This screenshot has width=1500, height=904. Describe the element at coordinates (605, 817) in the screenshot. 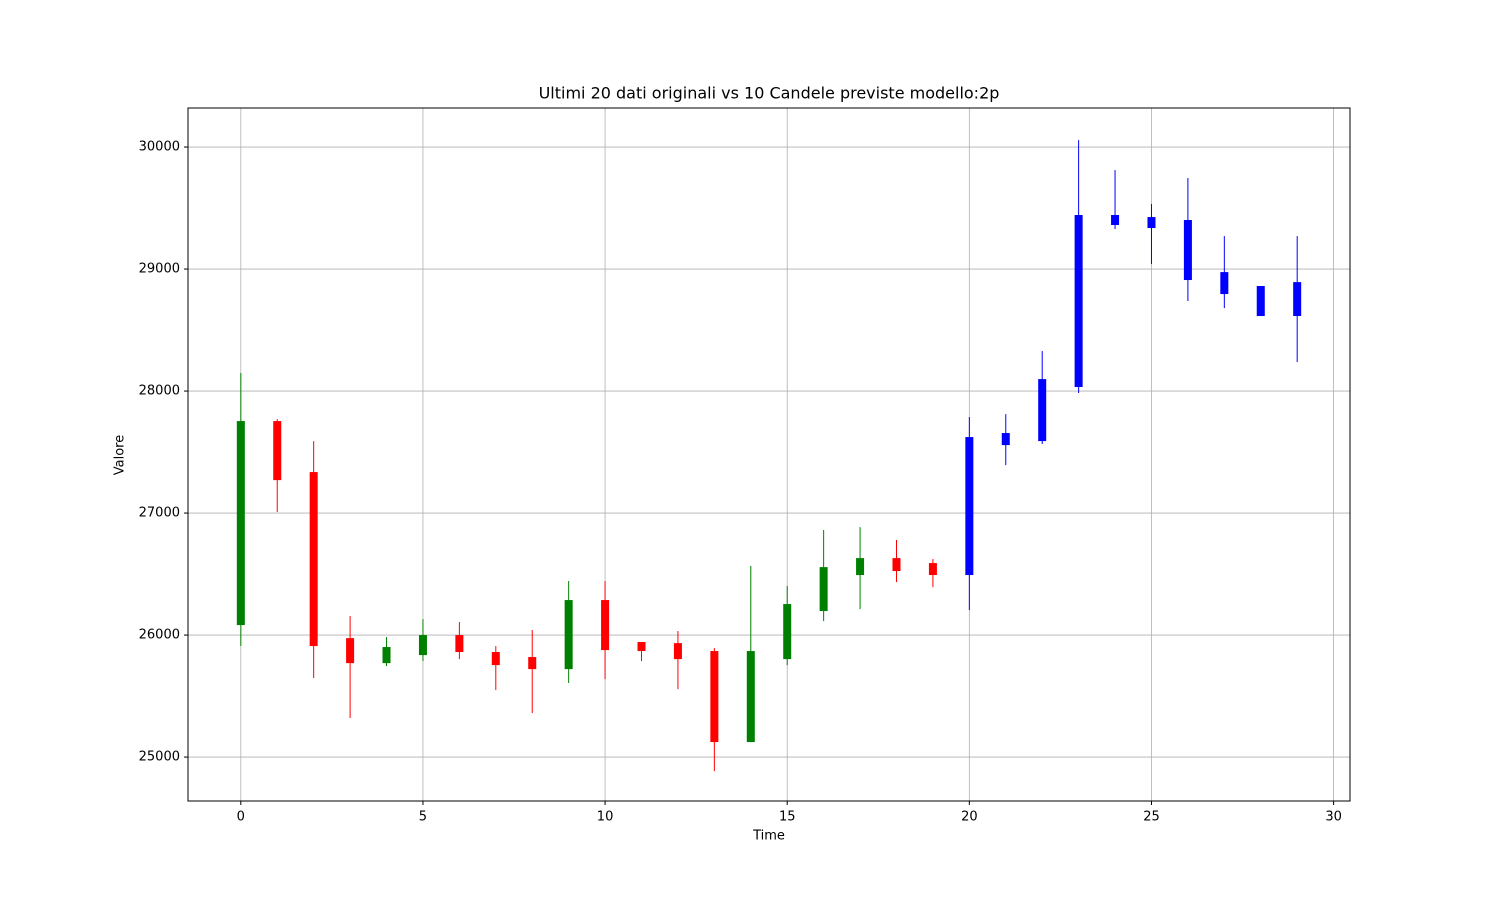

I see `x-tick-label: 10` at that location.